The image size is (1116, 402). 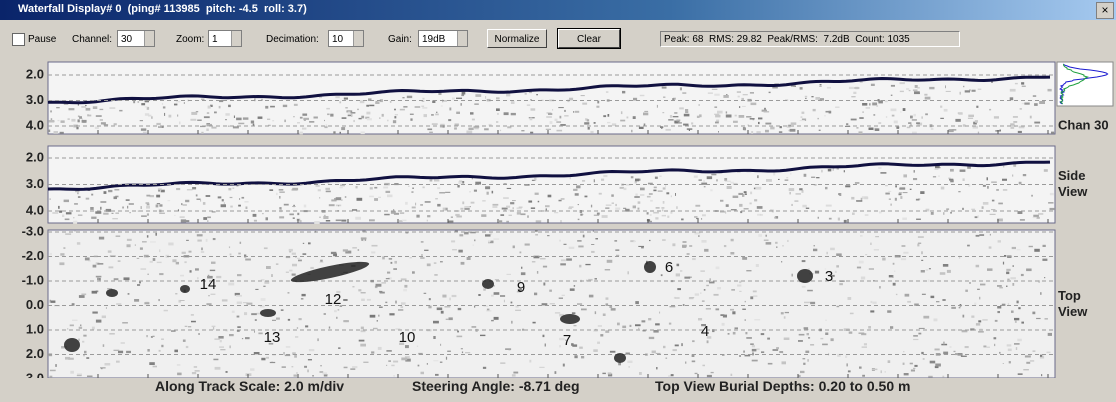 What do you see at coordinates (443, 38) in the screenshot?
I see `gain-spinner: 19dB` at bounding box center [443, 38].